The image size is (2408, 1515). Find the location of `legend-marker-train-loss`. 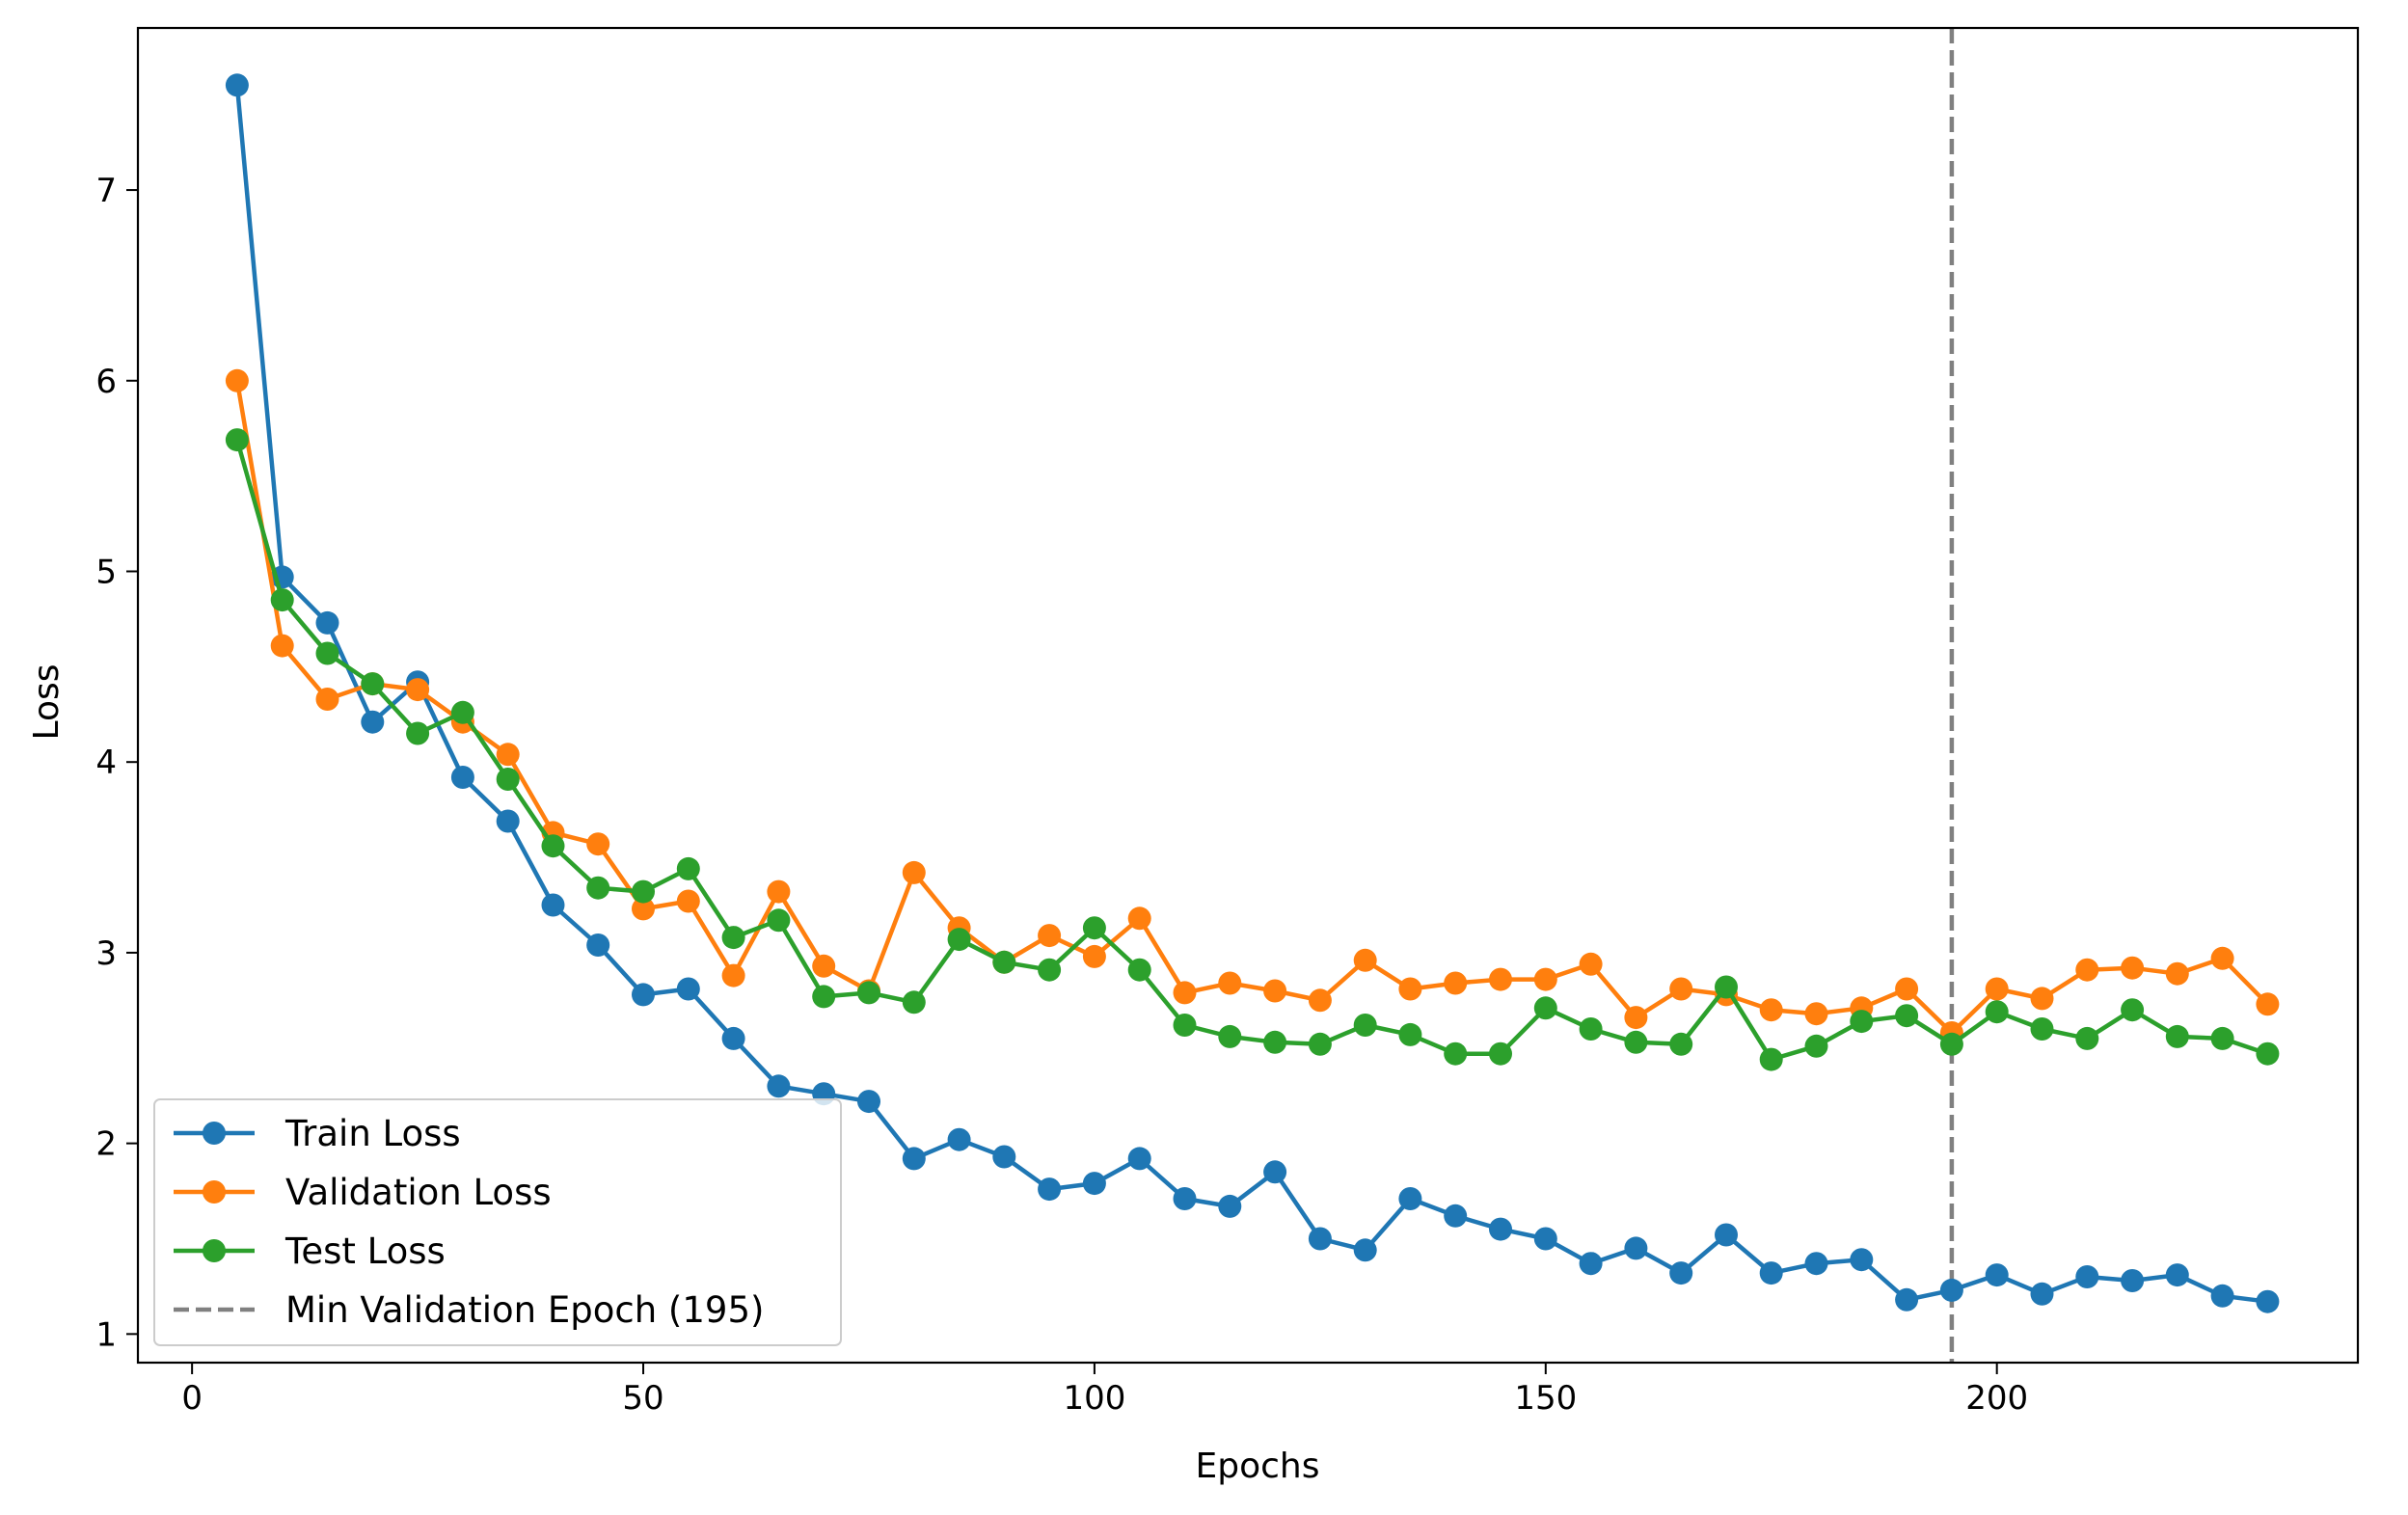

legend-marker-train-loss is located at coordinates (214, 1133).